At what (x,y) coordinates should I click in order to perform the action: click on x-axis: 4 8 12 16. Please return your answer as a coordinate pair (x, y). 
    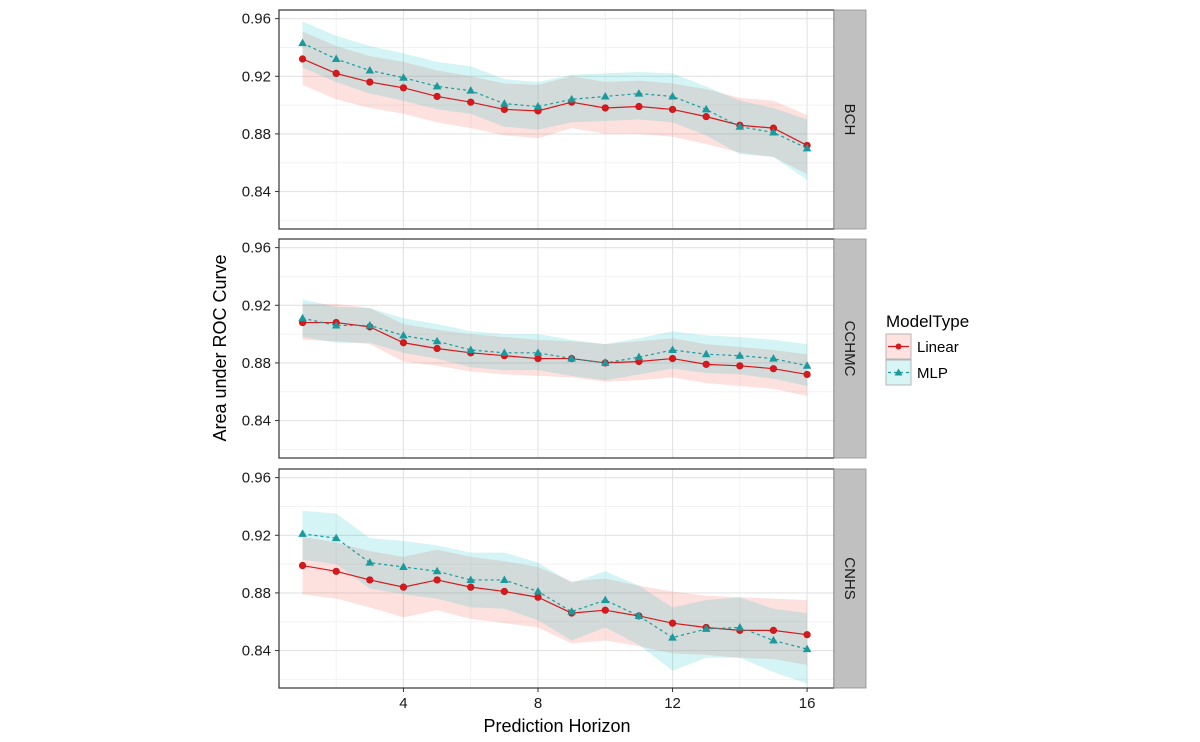
    Looking at the image, I should click on (607, 700).